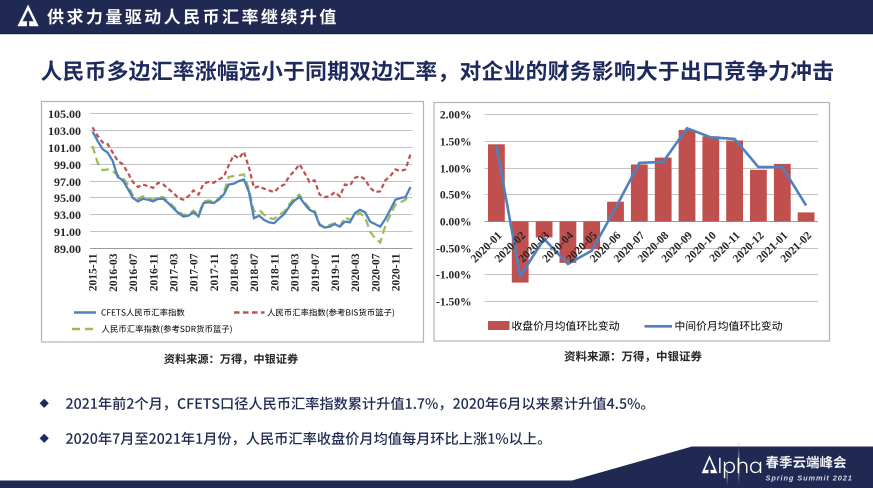 The height and width of the screenshot is (488, 873). Describe the element at coordinates (296, 272) in the screenshot. I see `svg-text: 2019-03` at that location.